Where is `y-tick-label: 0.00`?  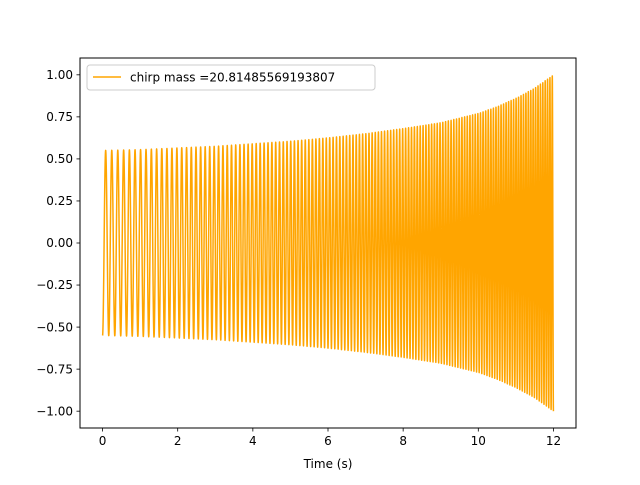
y-tick-label: 0.00 is located at coordinates (59, 243).